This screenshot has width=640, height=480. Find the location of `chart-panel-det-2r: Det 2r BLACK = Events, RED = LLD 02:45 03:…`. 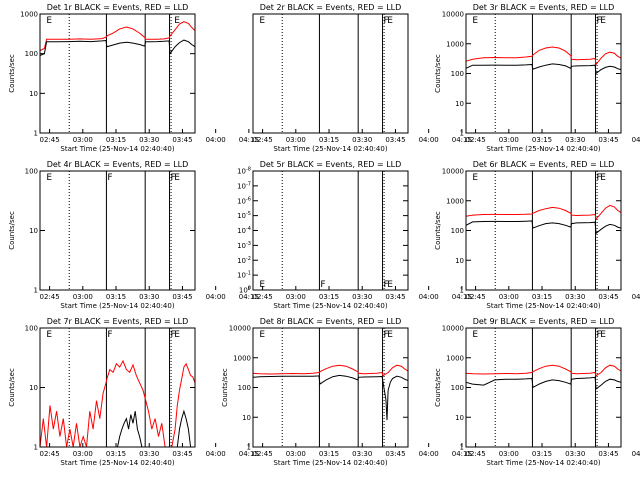

chart-panel-det-2r: Det 2r BLACK = Events, RED = LLD 02:45 03:… is located at coordinates (361, 78).